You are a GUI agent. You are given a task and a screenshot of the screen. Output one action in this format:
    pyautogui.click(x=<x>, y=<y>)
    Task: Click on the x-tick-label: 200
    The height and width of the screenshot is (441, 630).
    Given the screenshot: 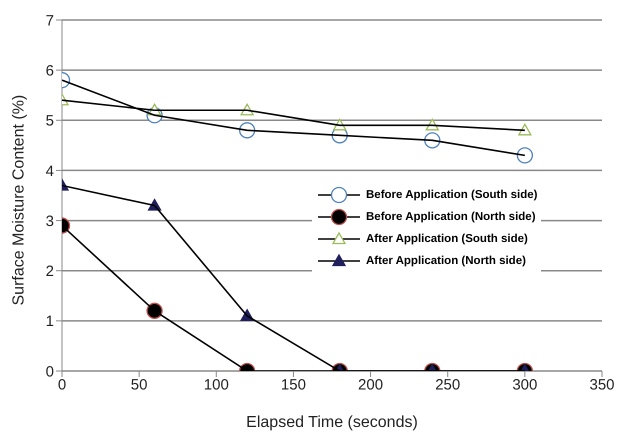 What is the action you would take?
    pyautogui.click(x=371, y=385)
    